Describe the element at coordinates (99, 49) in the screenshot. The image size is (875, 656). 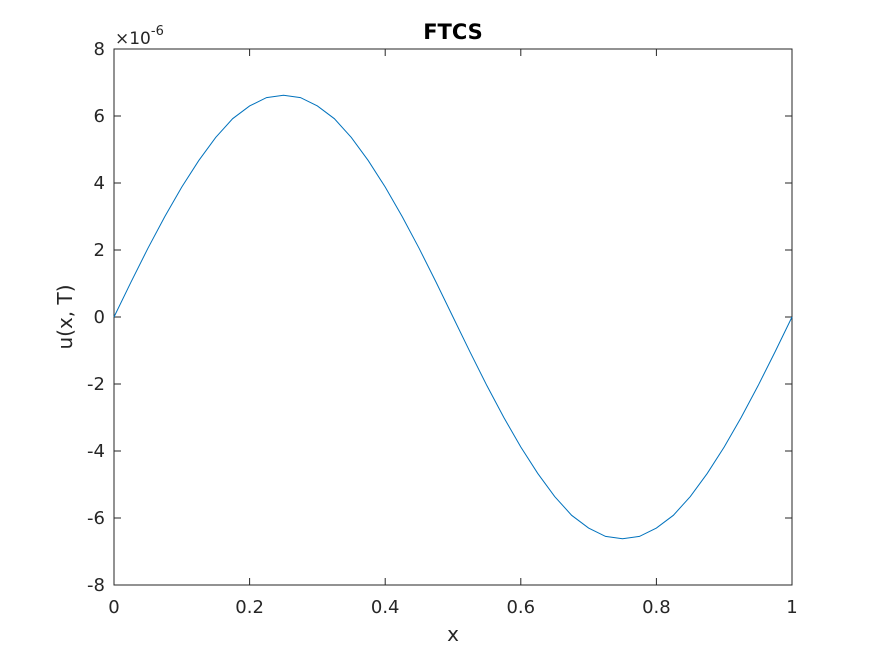
I see `y-tick-label: 8` at that location.